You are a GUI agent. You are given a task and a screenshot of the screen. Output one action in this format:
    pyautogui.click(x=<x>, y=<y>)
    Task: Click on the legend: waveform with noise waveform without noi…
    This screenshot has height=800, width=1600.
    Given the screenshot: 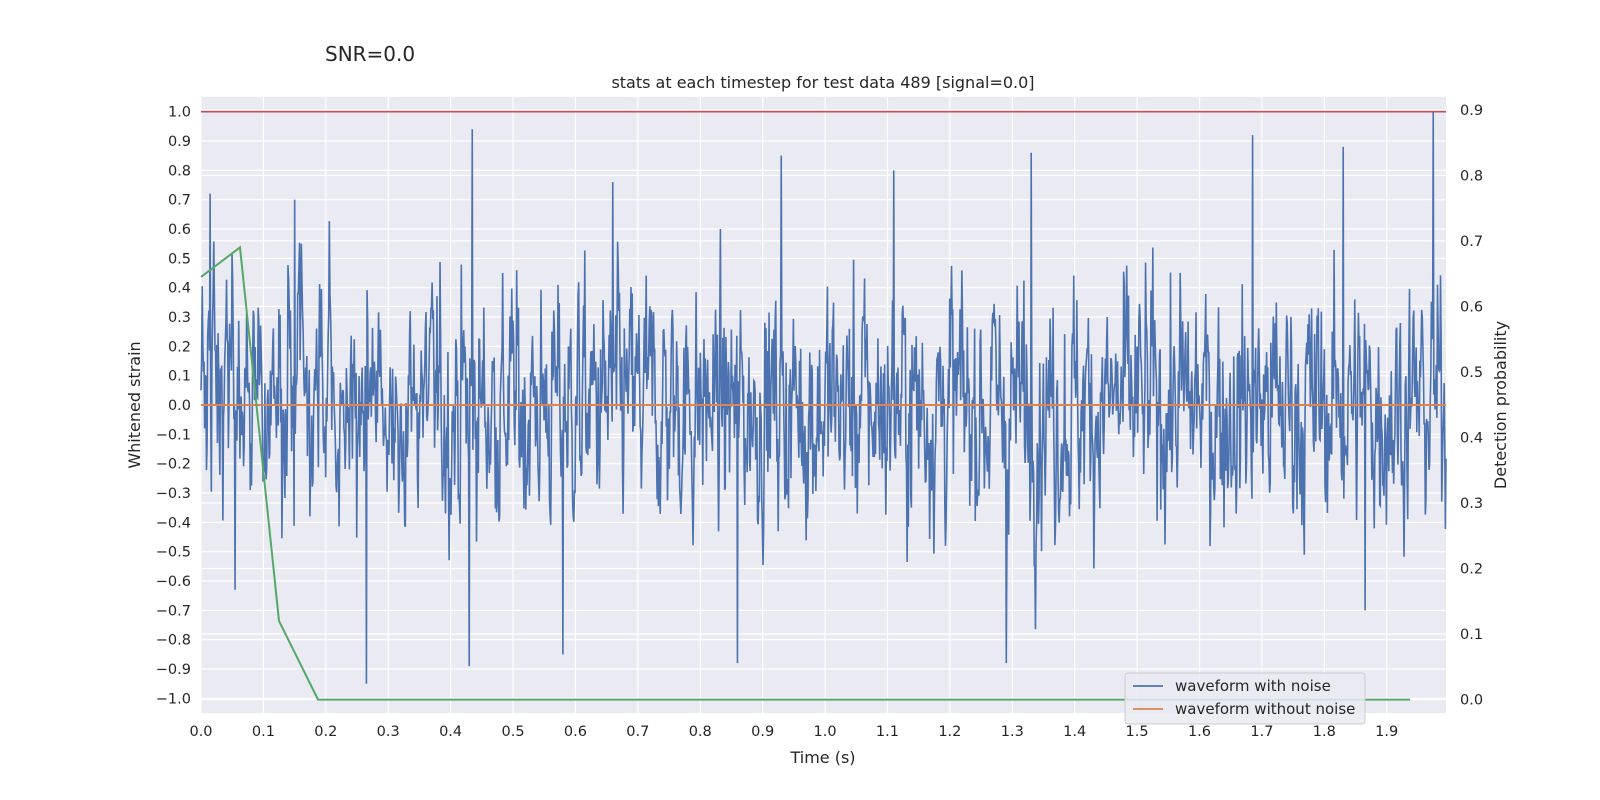 What is the action you would take?
    pyautogui.click(x=1245, y=698)
    